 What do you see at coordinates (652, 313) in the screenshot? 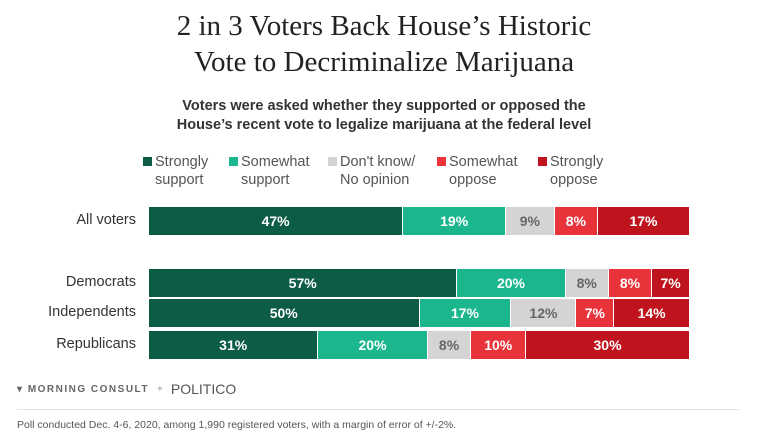
I see `bar-segment: 14%` at bounding box center [652, 313].